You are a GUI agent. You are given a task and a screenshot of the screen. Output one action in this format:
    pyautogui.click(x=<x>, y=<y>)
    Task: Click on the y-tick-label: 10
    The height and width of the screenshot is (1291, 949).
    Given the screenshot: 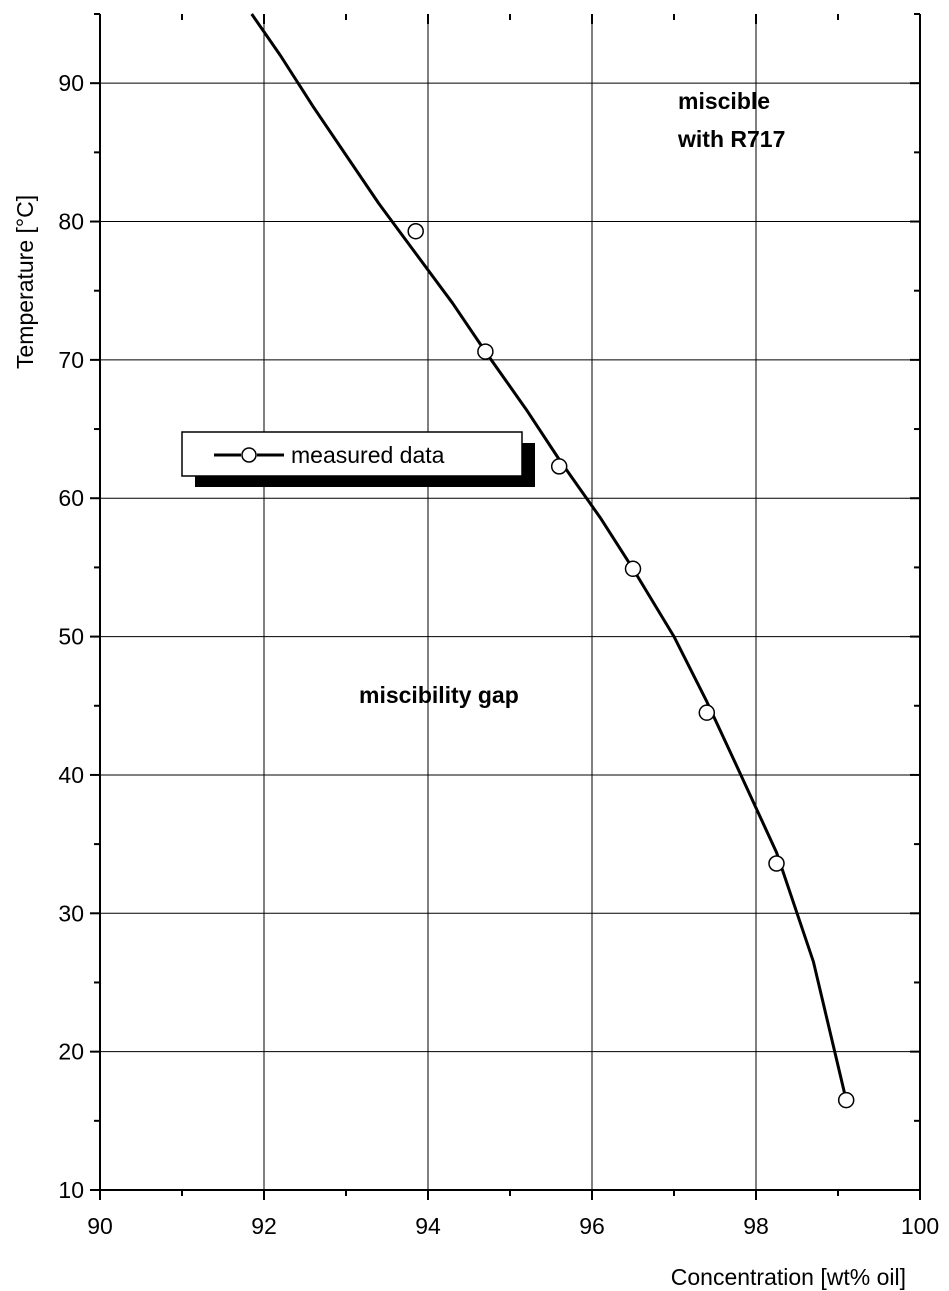 What is the action you would take?
    pyautogui.click(x=71, y=1190)
    